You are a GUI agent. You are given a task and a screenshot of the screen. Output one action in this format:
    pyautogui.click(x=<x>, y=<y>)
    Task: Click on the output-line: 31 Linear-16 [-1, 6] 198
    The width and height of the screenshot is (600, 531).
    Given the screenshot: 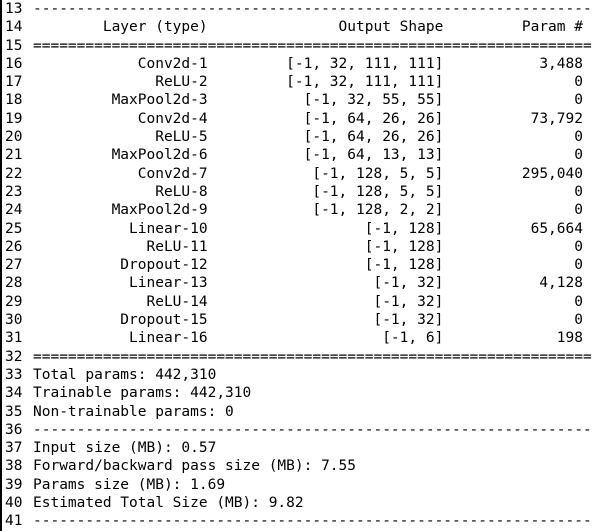 What is the action you would take?
    pyautogui.click(x=301, y=338)
    